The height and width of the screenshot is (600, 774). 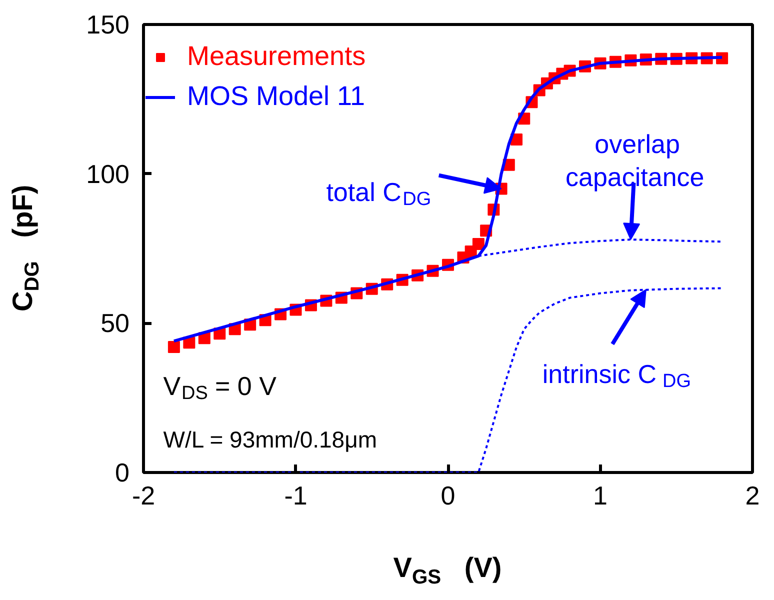 What do you see at coordinates (635, 160) in the screenshot?
I see `annotation: overlap capacitance` at bounding box center [635, 160].